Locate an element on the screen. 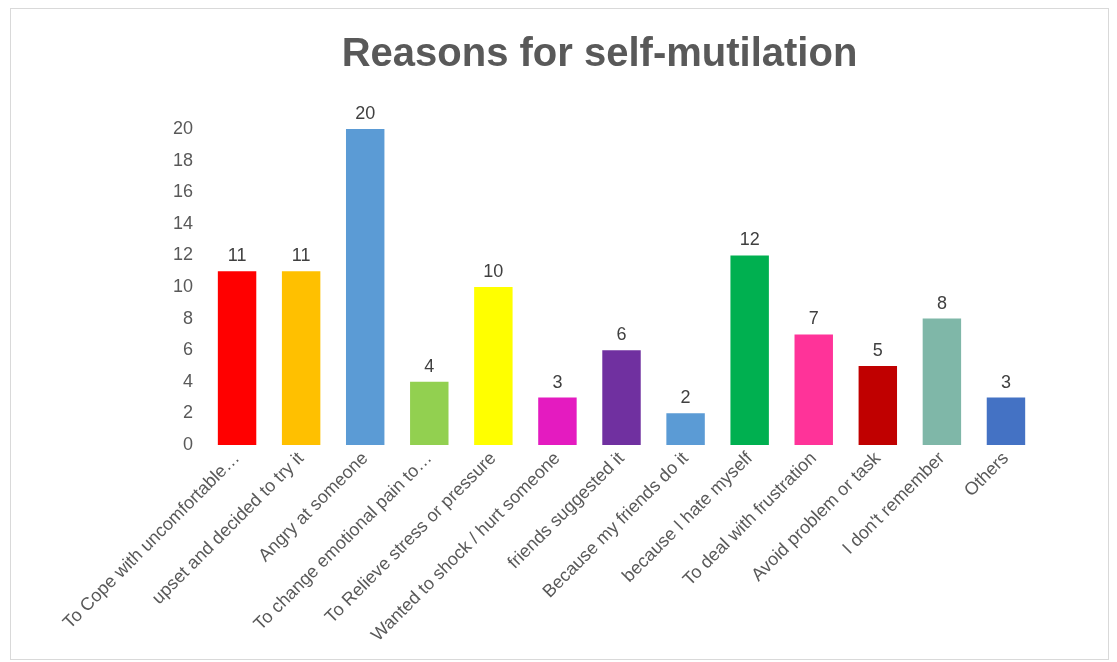 The height and width of the screenshot is (662, 1117). data-label: 12 is located at coordinates (749, 239).